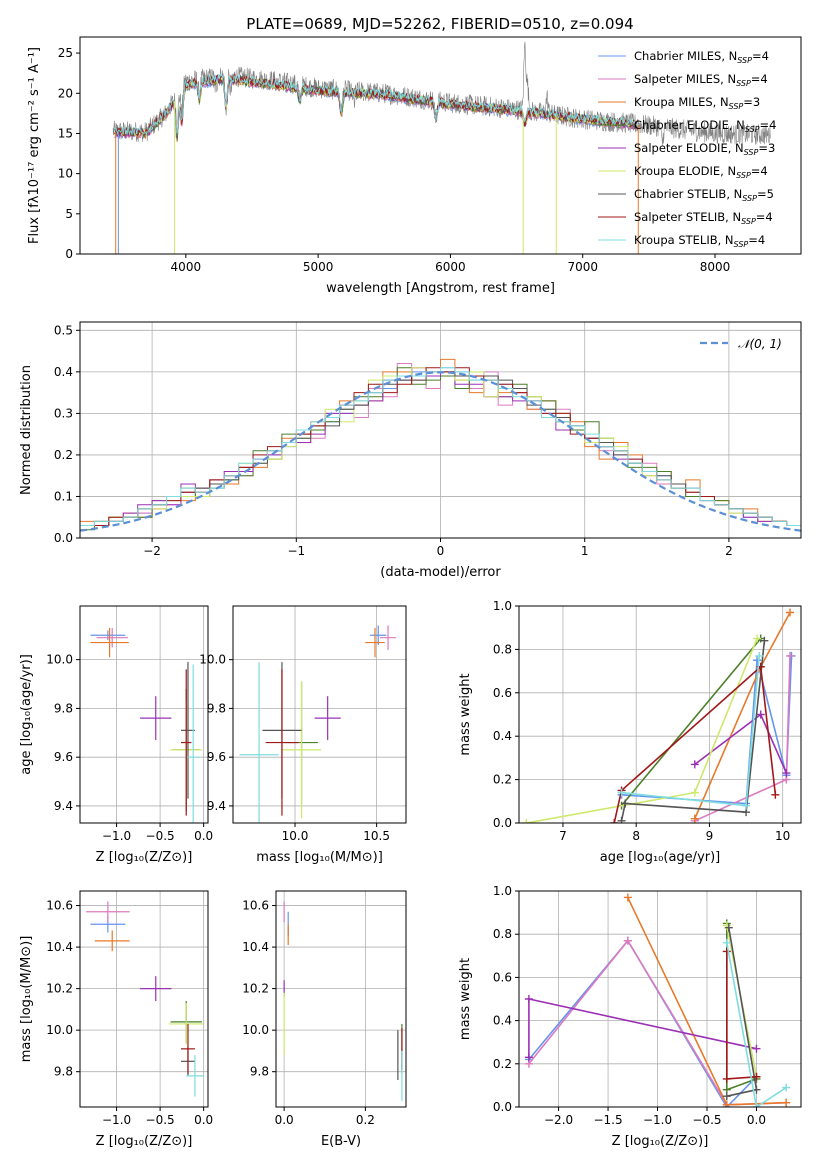 The width and height of the screenshot is (819, 1170). I want to click on x-tick-label: 1, so click(585, 551).